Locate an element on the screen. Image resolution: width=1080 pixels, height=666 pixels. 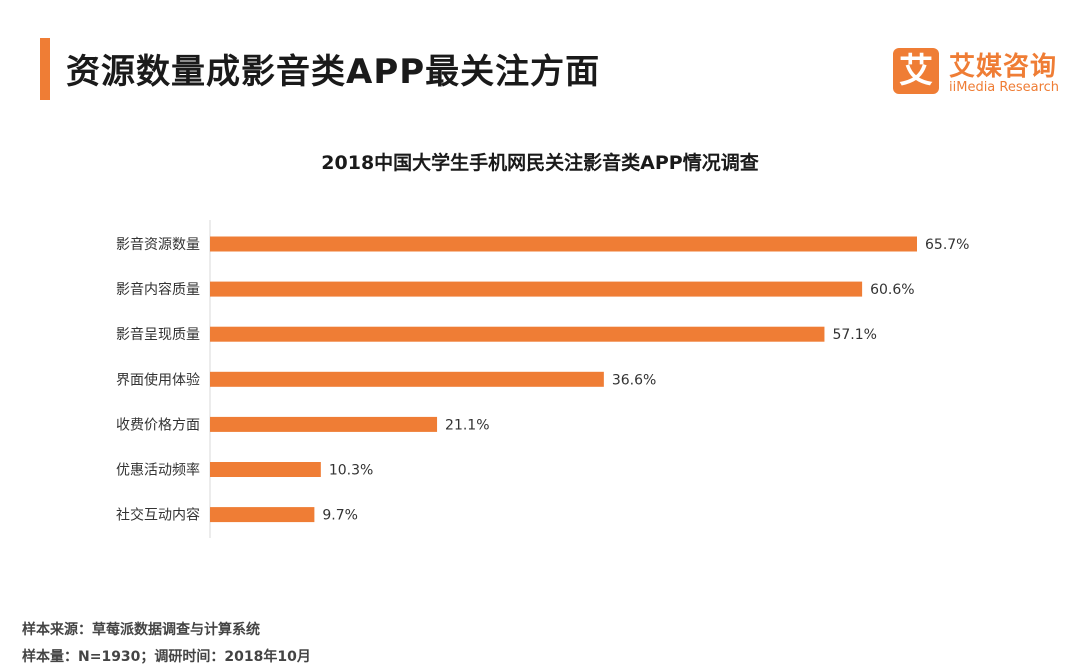
value-label: 57.1% is located at coordinates (854, 335).